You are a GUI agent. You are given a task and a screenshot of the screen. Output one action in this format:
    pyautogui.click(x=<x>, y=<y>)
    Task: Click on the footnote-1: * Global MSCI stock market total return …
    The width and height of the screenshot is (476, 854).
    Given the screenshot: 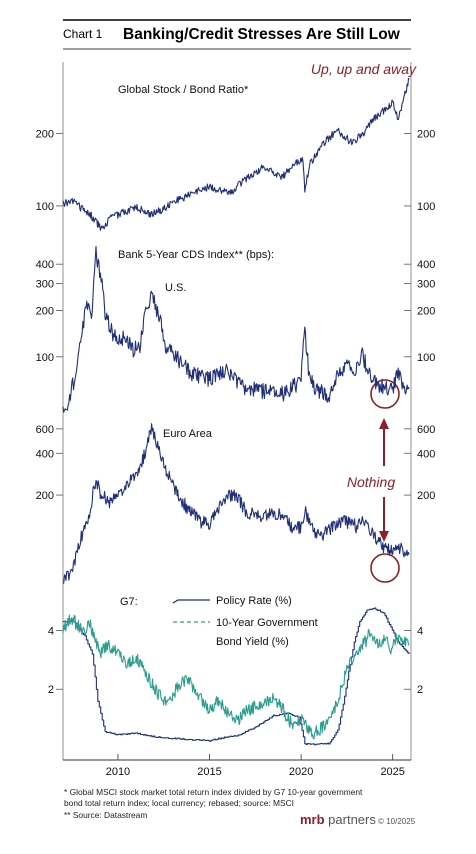 What is the action you would take?
    pyautogui.click(x=213, y=792)
    